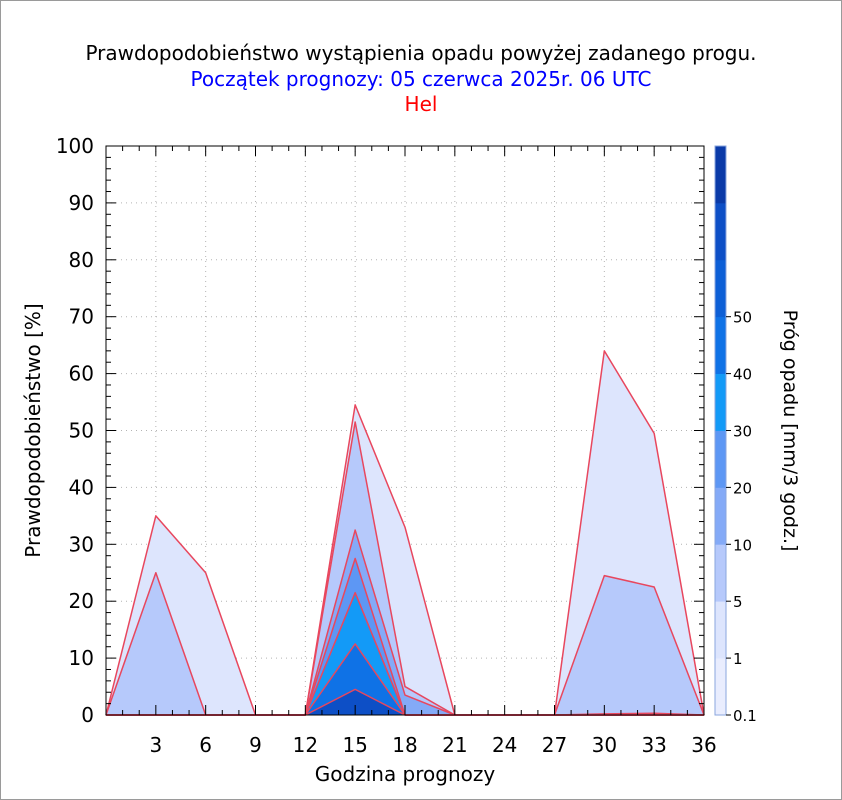 This screenshot has height=800, width=842. What do you see at coordinates (703, 745) in the screenshot?
I see `x-tick-label: 36` at bounding box center [703, 745].